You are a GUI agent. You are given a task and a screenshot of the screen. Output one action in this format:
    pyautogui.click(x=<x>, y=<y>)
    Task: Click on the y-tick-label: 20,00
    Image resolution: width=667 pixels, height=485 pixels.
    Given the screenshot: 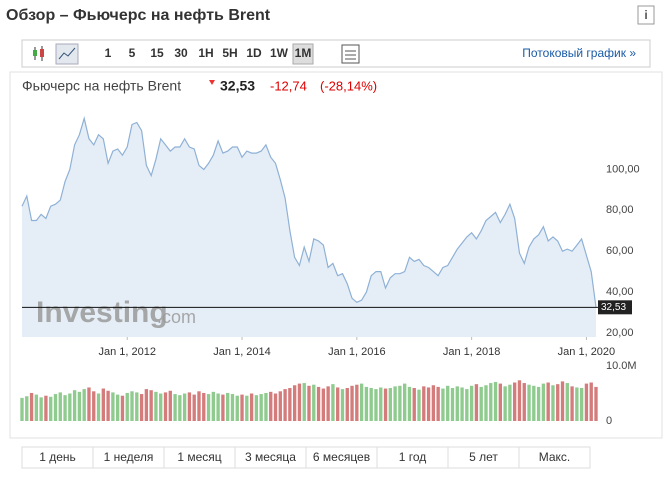 What is the action you would take?
    pyautogui.click(x=620, y=333)
    